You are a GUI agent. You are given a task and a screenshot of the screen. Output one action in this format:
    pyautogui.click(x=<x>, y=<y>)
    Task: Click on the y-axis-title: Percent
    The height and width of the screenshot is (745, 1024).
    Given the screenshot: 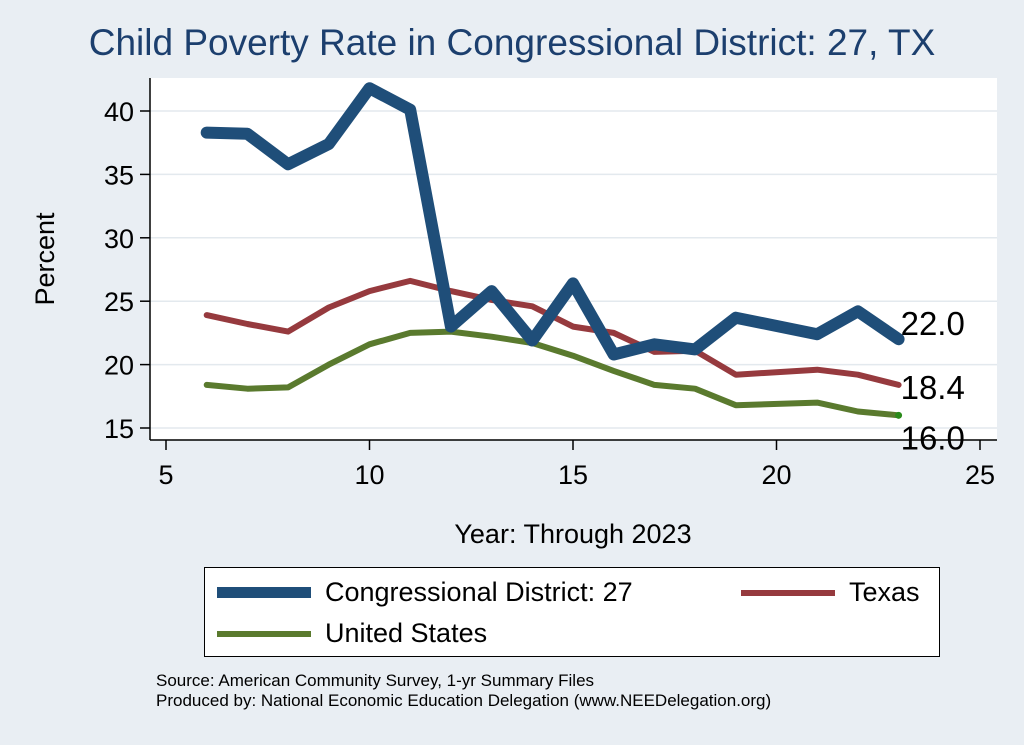 What is the action you would take?
    pyautogui.click(x=45, y=259)
    